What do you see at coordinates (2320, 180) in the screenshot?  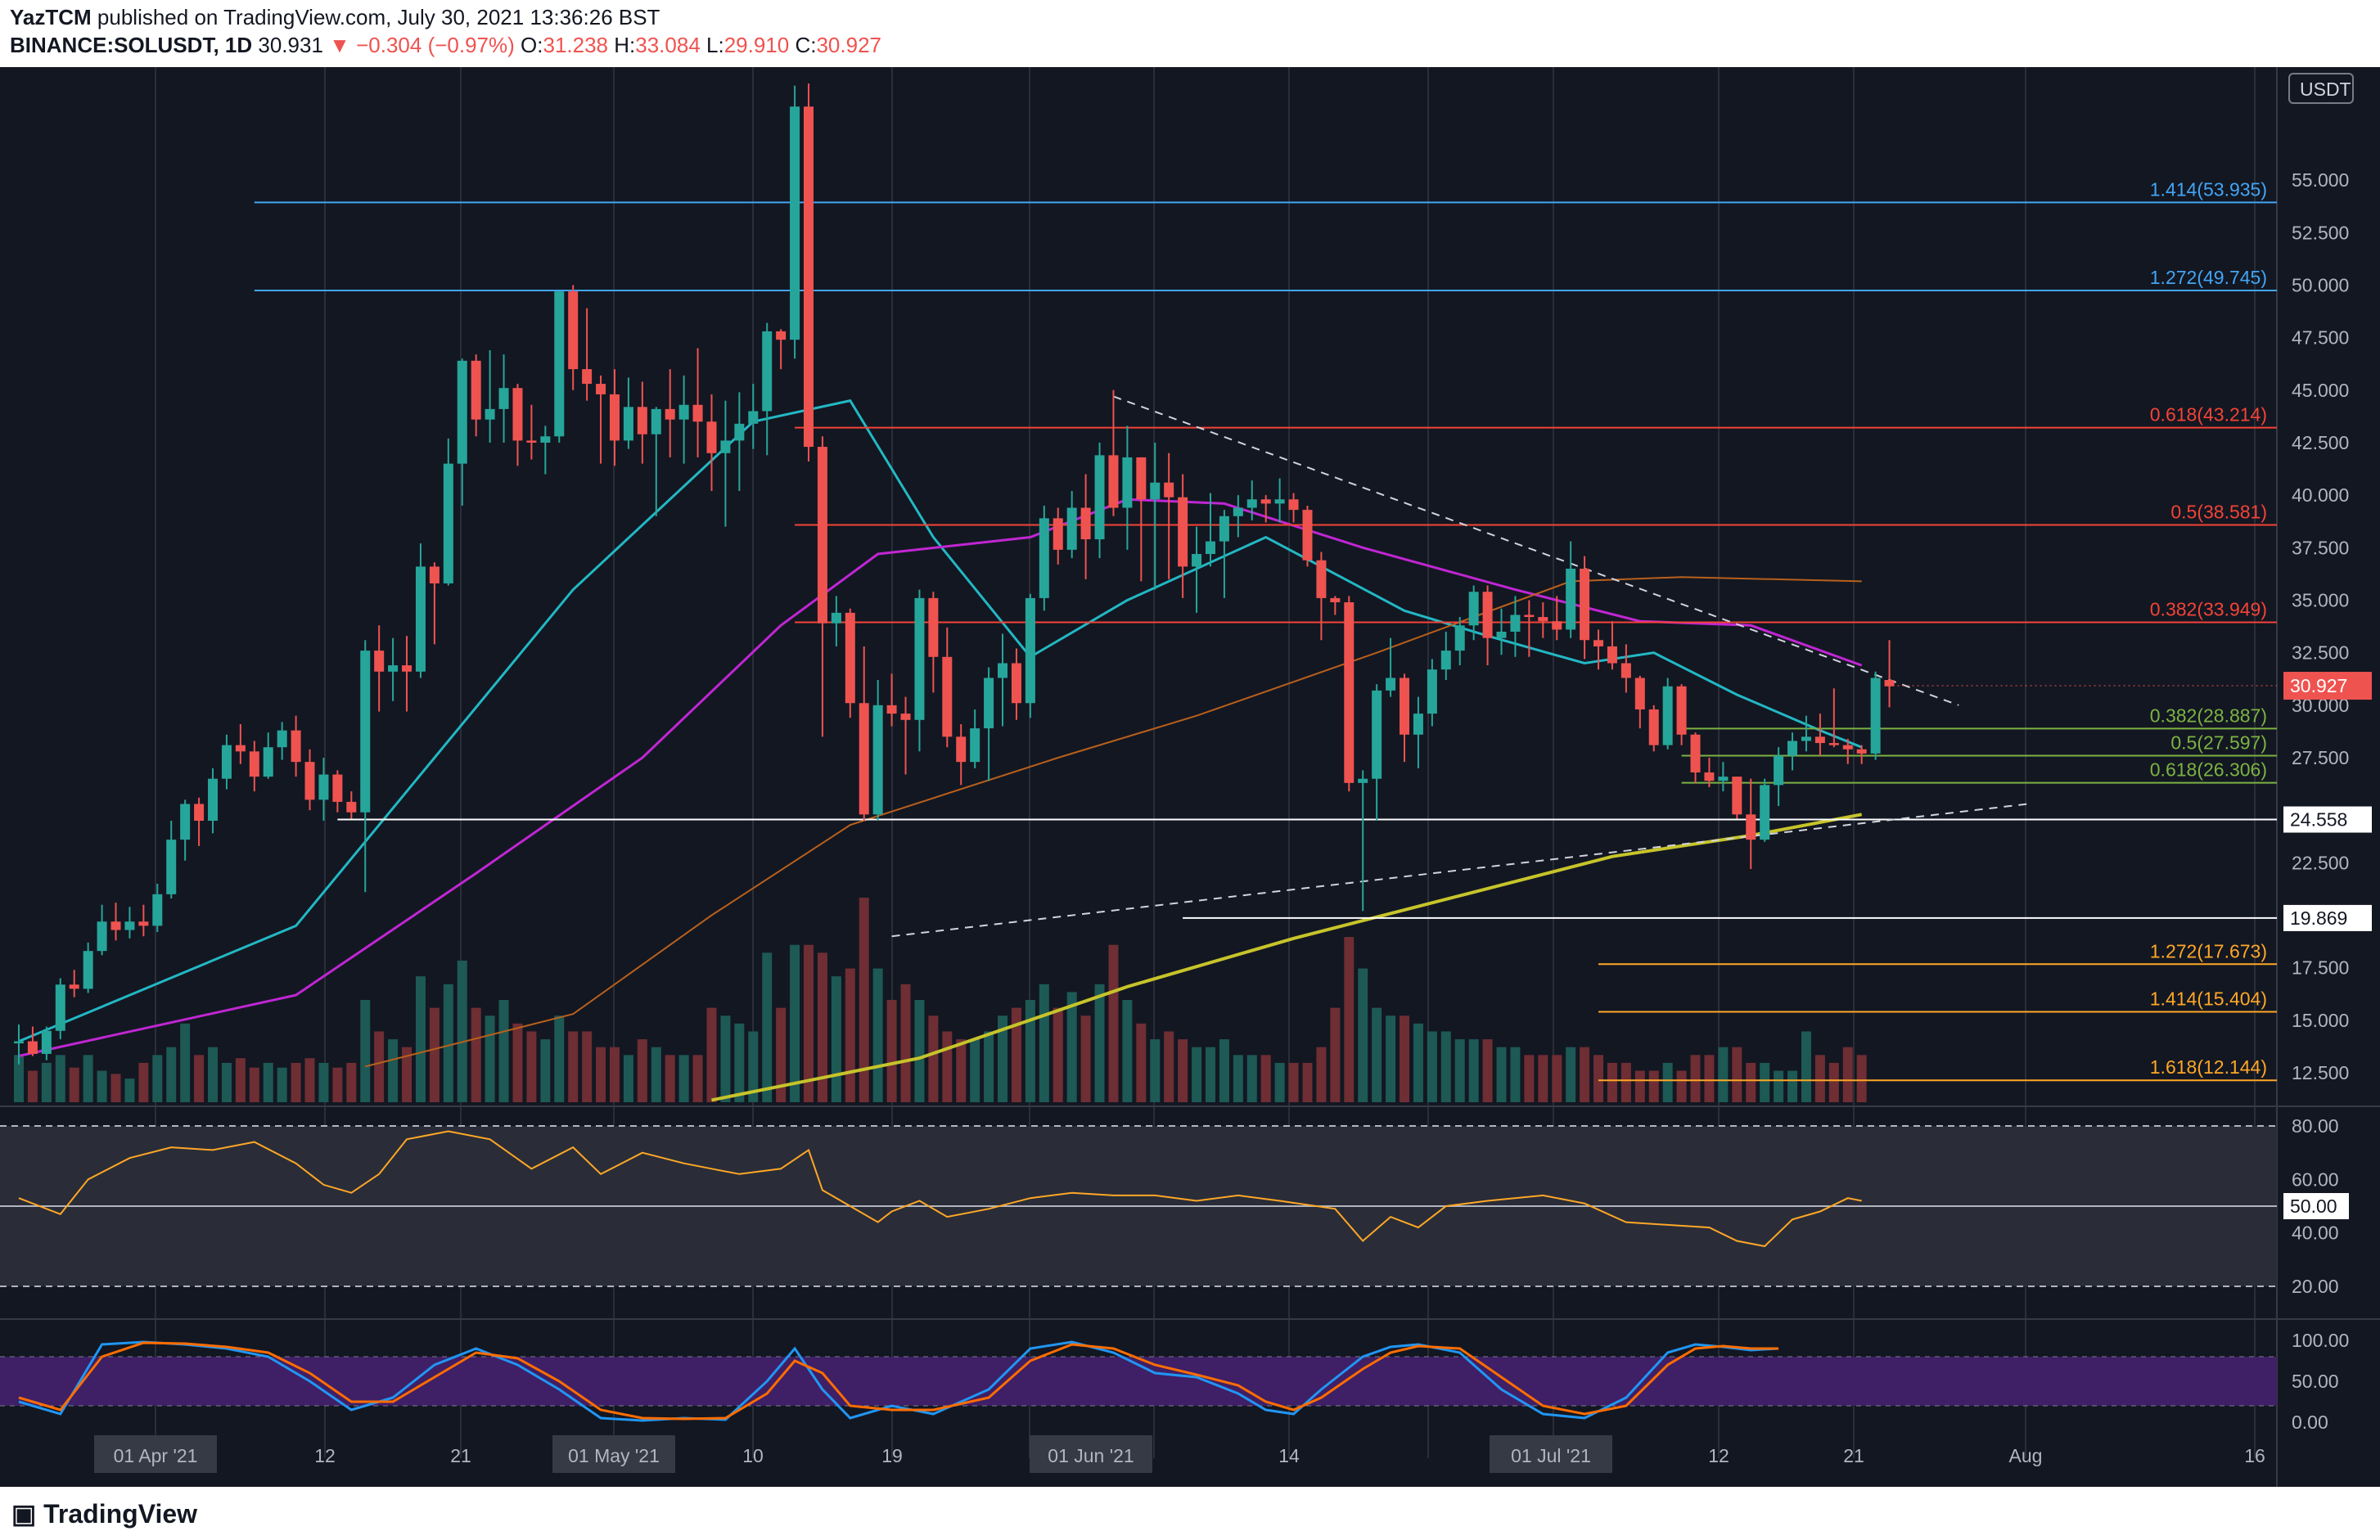 I see `price-axis-tick: 55.000` at bounding box center [2320, 180].